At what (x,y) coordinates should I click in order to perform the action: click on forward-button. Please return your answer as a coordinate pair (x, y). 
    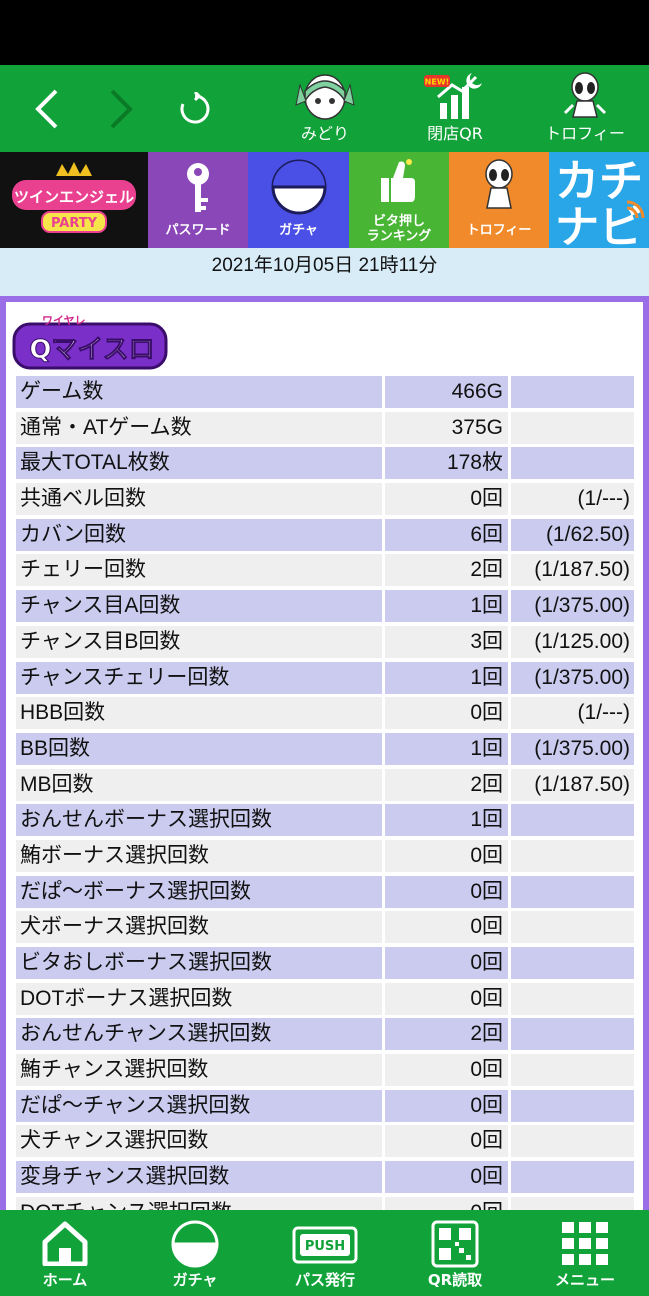
    Looking at the image, I should click on (121, 108).